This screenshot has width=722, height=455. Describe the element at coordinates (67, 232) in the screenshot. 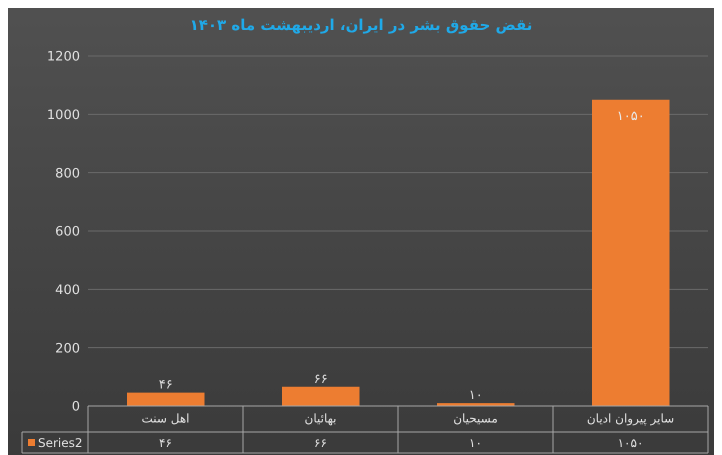

I see `y-tick-label: 600` at that location.